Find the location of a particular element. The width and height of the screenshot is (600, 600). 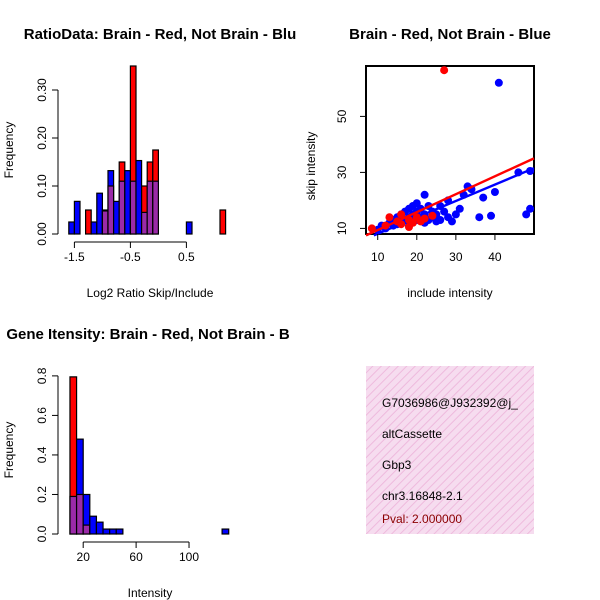

ratio-histogram-axes: -1.5 -0.5 0.5 0.00 0.10 0.20 0.30 is located at coordinates (115, 171).